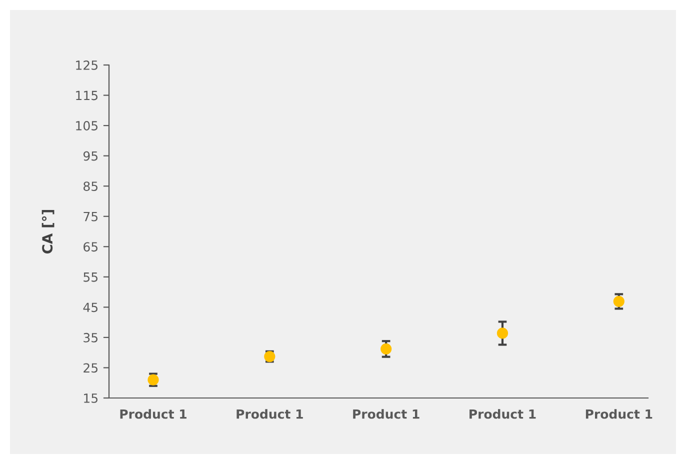 The width and height of the screenshot is (686, 464). Describe the element at coordinates (90, 307) in the screenshot. I see `y-tick-label: 45` at that location.